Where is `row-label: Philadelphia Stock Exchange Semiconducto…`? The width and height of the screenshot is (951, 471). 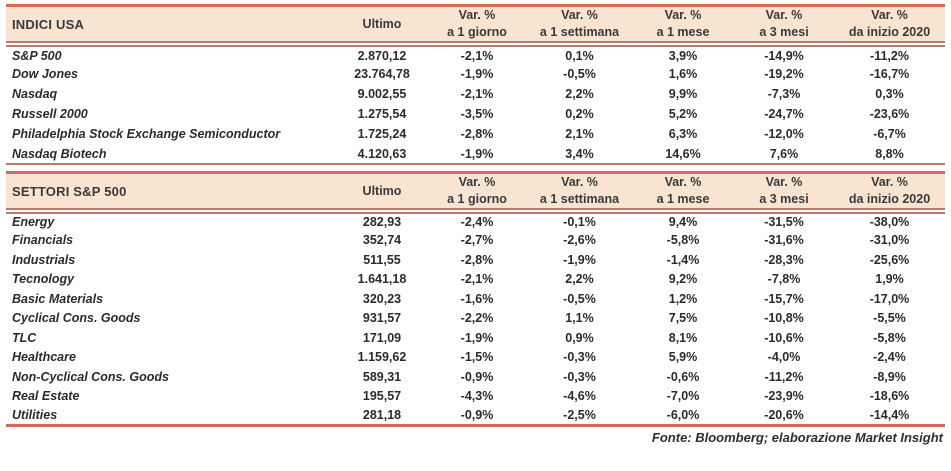 row-label: Philadelphia Stock Exchange Semiconducto… is located at coordinates (146, 134).